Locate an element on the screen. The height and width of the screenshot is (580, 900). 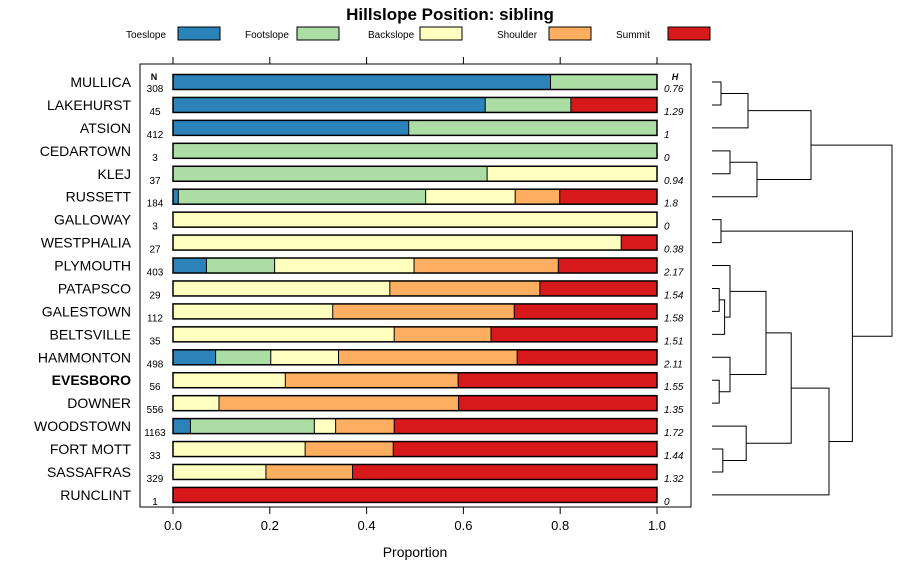
row-hammonton: HAMMONTON 498 2.11 is located at coordinates (360, 359).